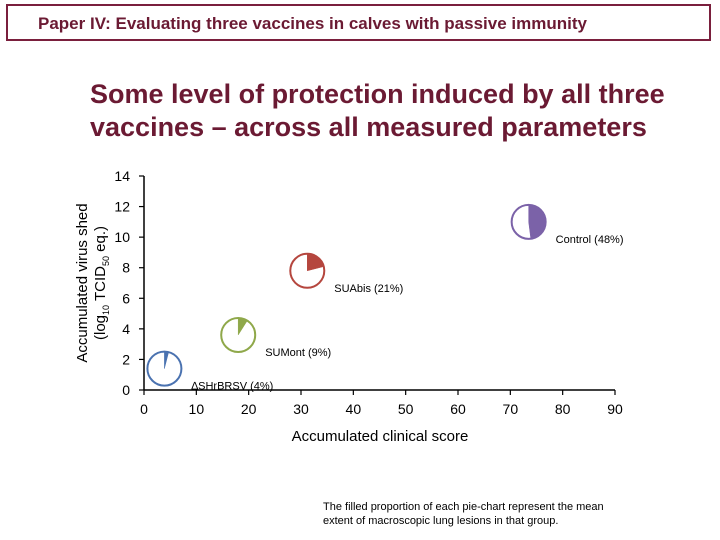 The height and width of the screenshot is (540, 720). Describe the element at coordinates (458, 409) in the screenshot. I see `x-tick-label: 60` at that location.